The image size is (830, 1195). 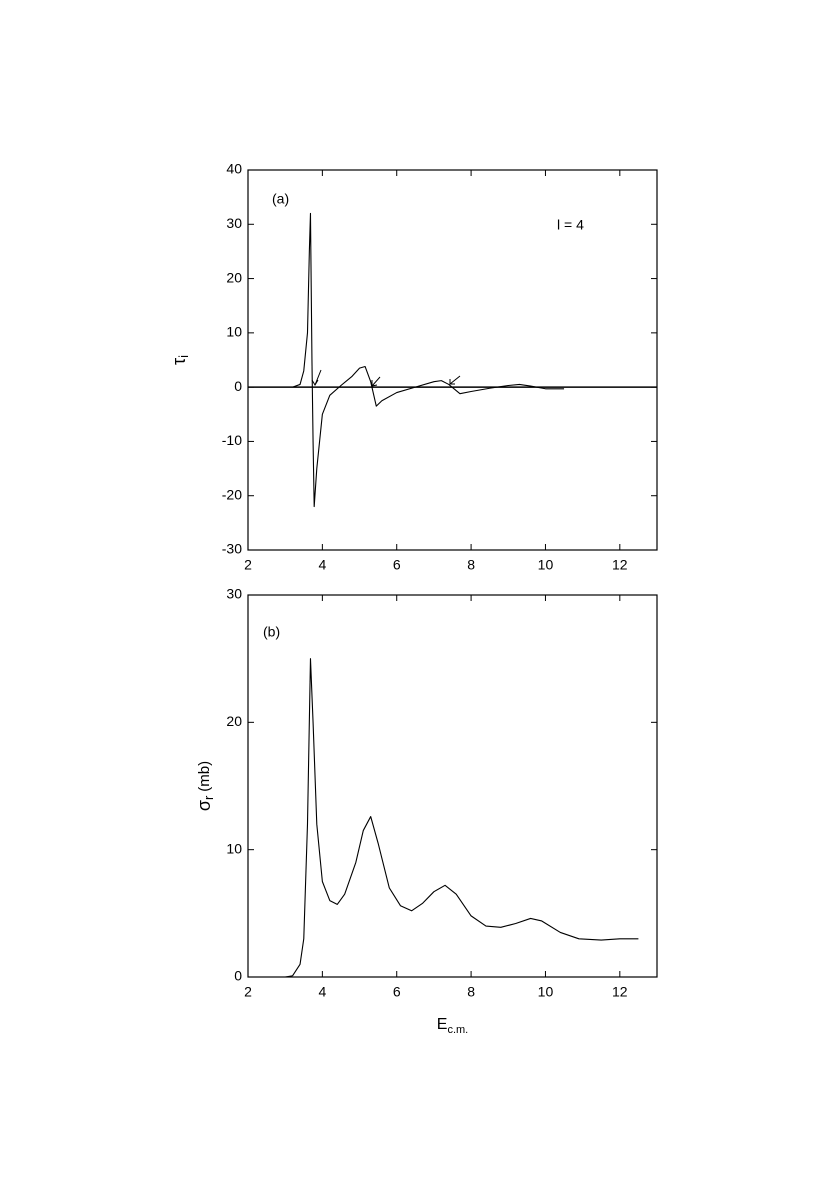 What do you see at coordinates (234, 169) in the screenshot?
I see `y-tick-label: 40` at bounding box center [234, 169].